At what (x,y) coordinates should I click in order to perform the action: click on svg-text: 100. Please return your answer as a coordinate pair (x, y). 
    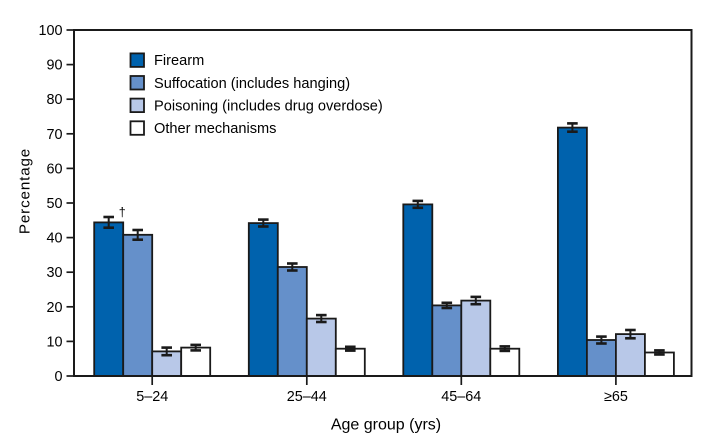
    Looking at the image, I should click on (50, 31).